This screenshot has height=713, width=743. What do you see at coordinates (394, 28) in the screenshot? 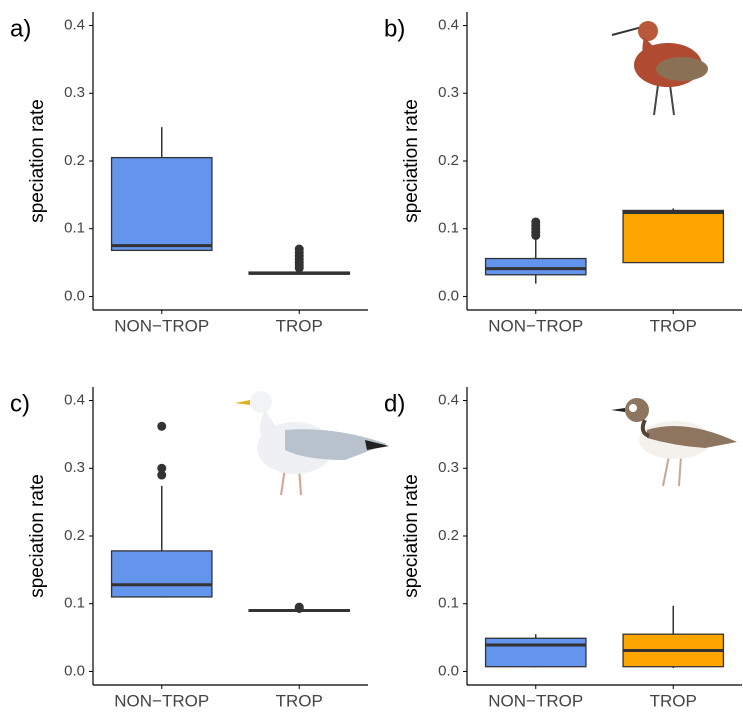
I see `panel-label: b)` at bounding box center [394, 28].